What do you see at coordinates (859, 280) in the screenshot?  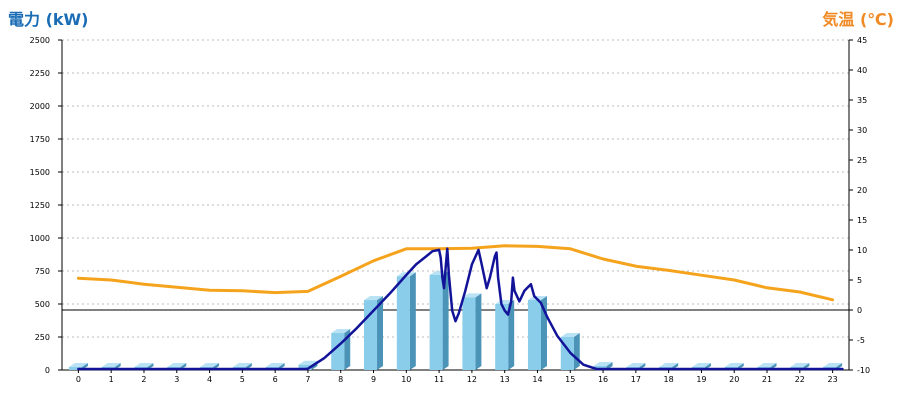 I see `right-tick-label: 5` at bounding box center [859, 280].